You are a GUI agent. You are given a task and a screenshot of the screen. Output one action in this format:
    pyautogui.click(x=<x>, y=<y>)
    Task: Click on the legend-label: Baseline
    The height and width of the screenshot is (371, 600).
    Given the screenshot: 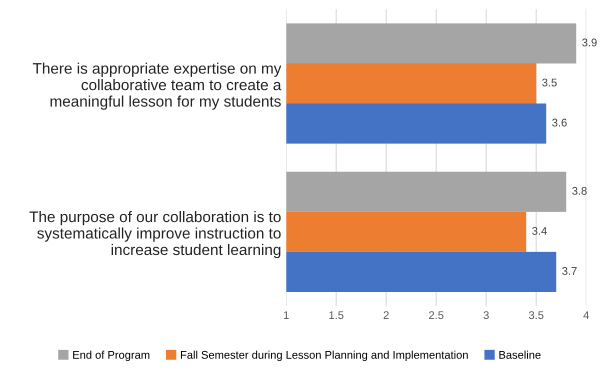 What is the action you would take?
    pyautogui.click(x=520, y=354)
    